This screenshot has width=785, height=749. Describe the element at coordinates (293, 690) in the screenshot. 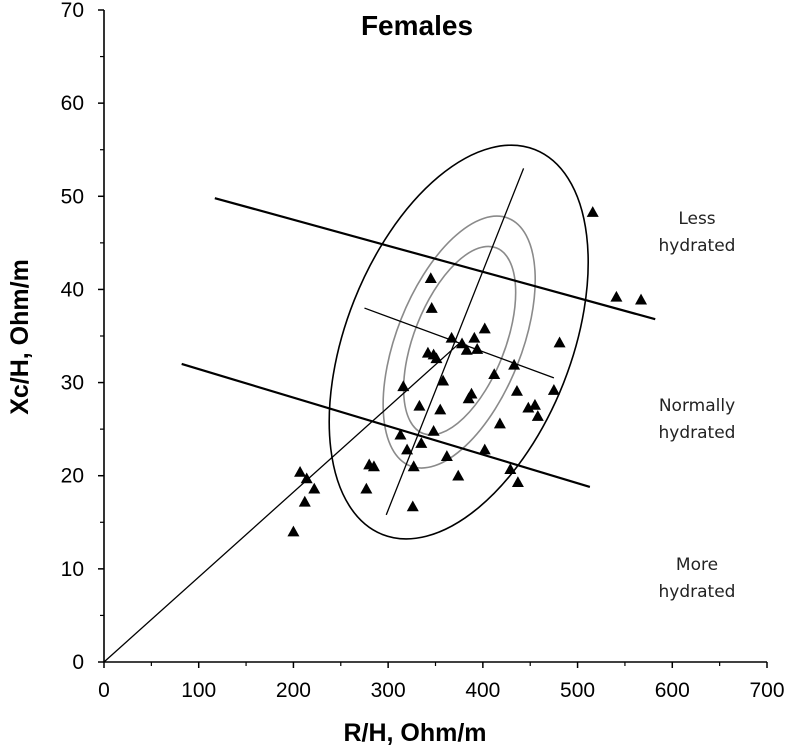

I see `x-tick-label: 200` at that location.